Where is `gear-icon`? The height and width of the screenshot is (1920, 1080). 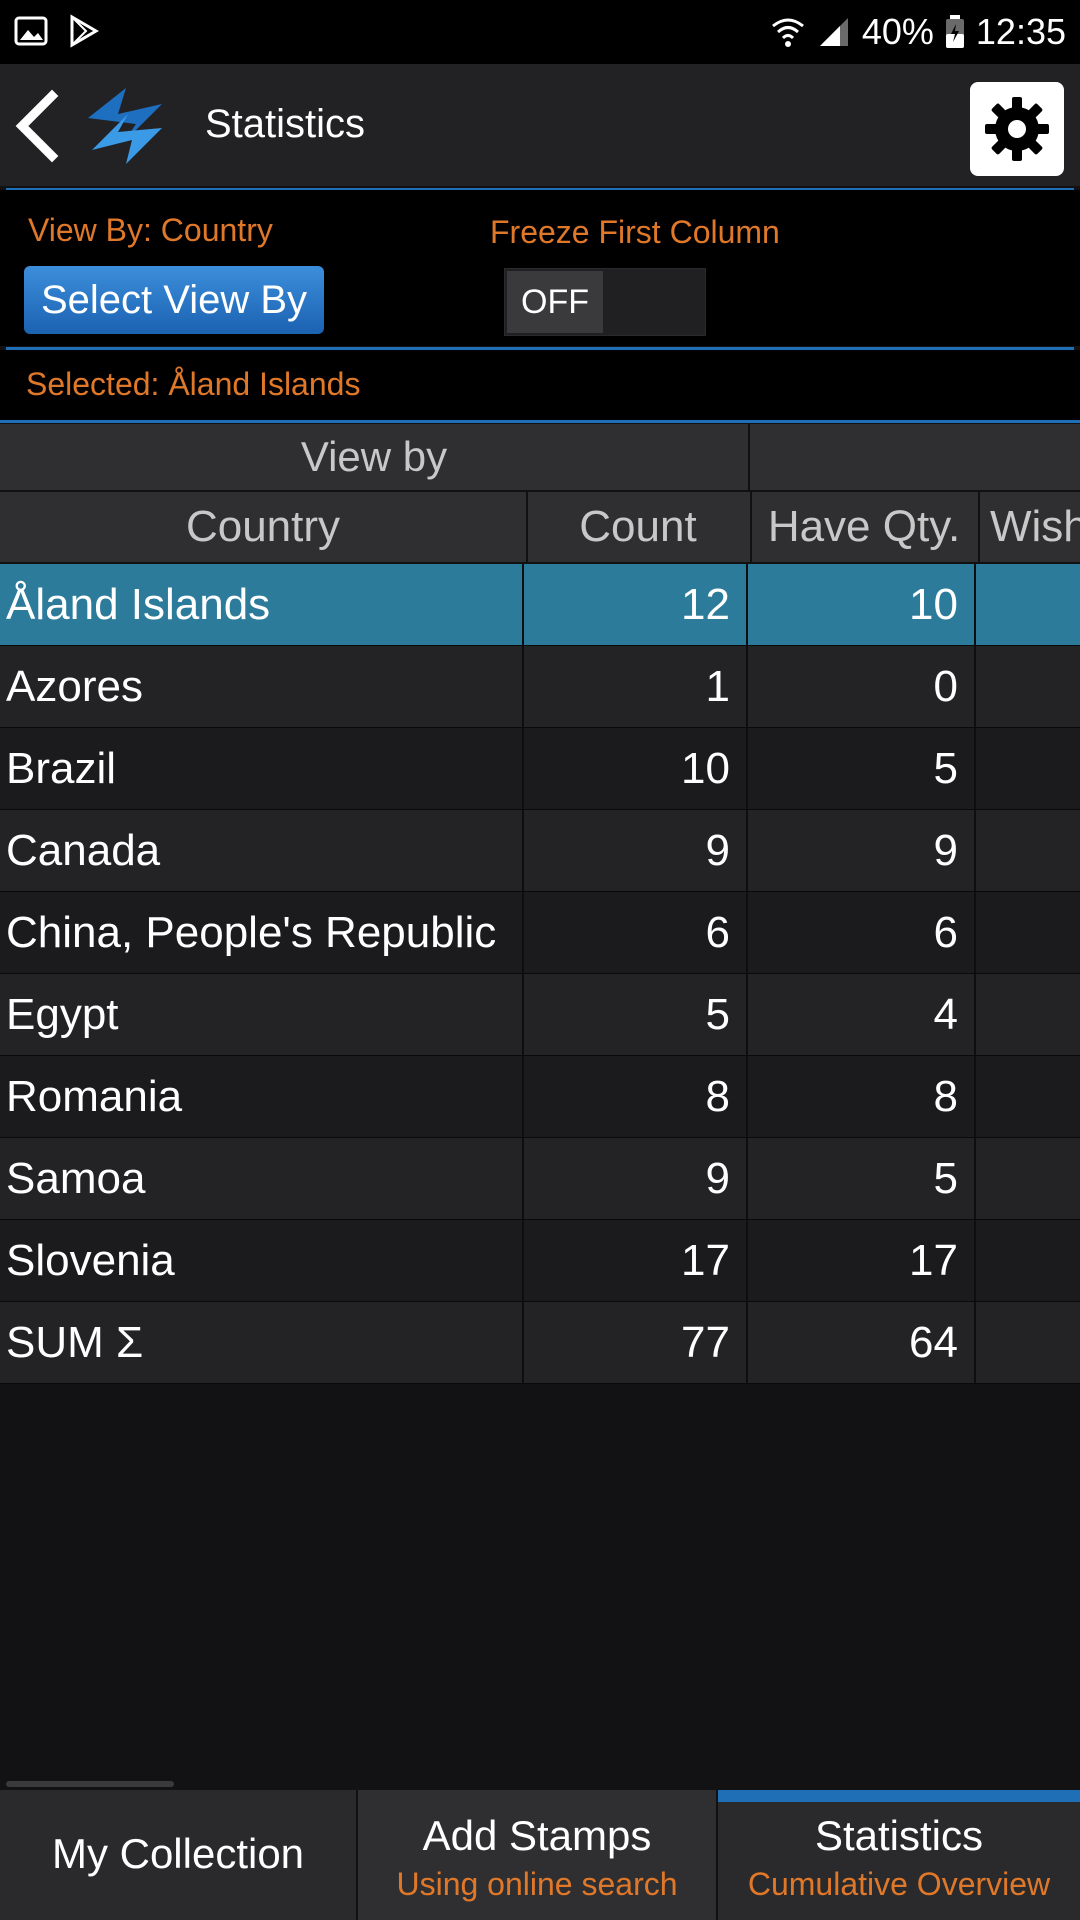 gear-icon is located at coordinates (1017, 129).